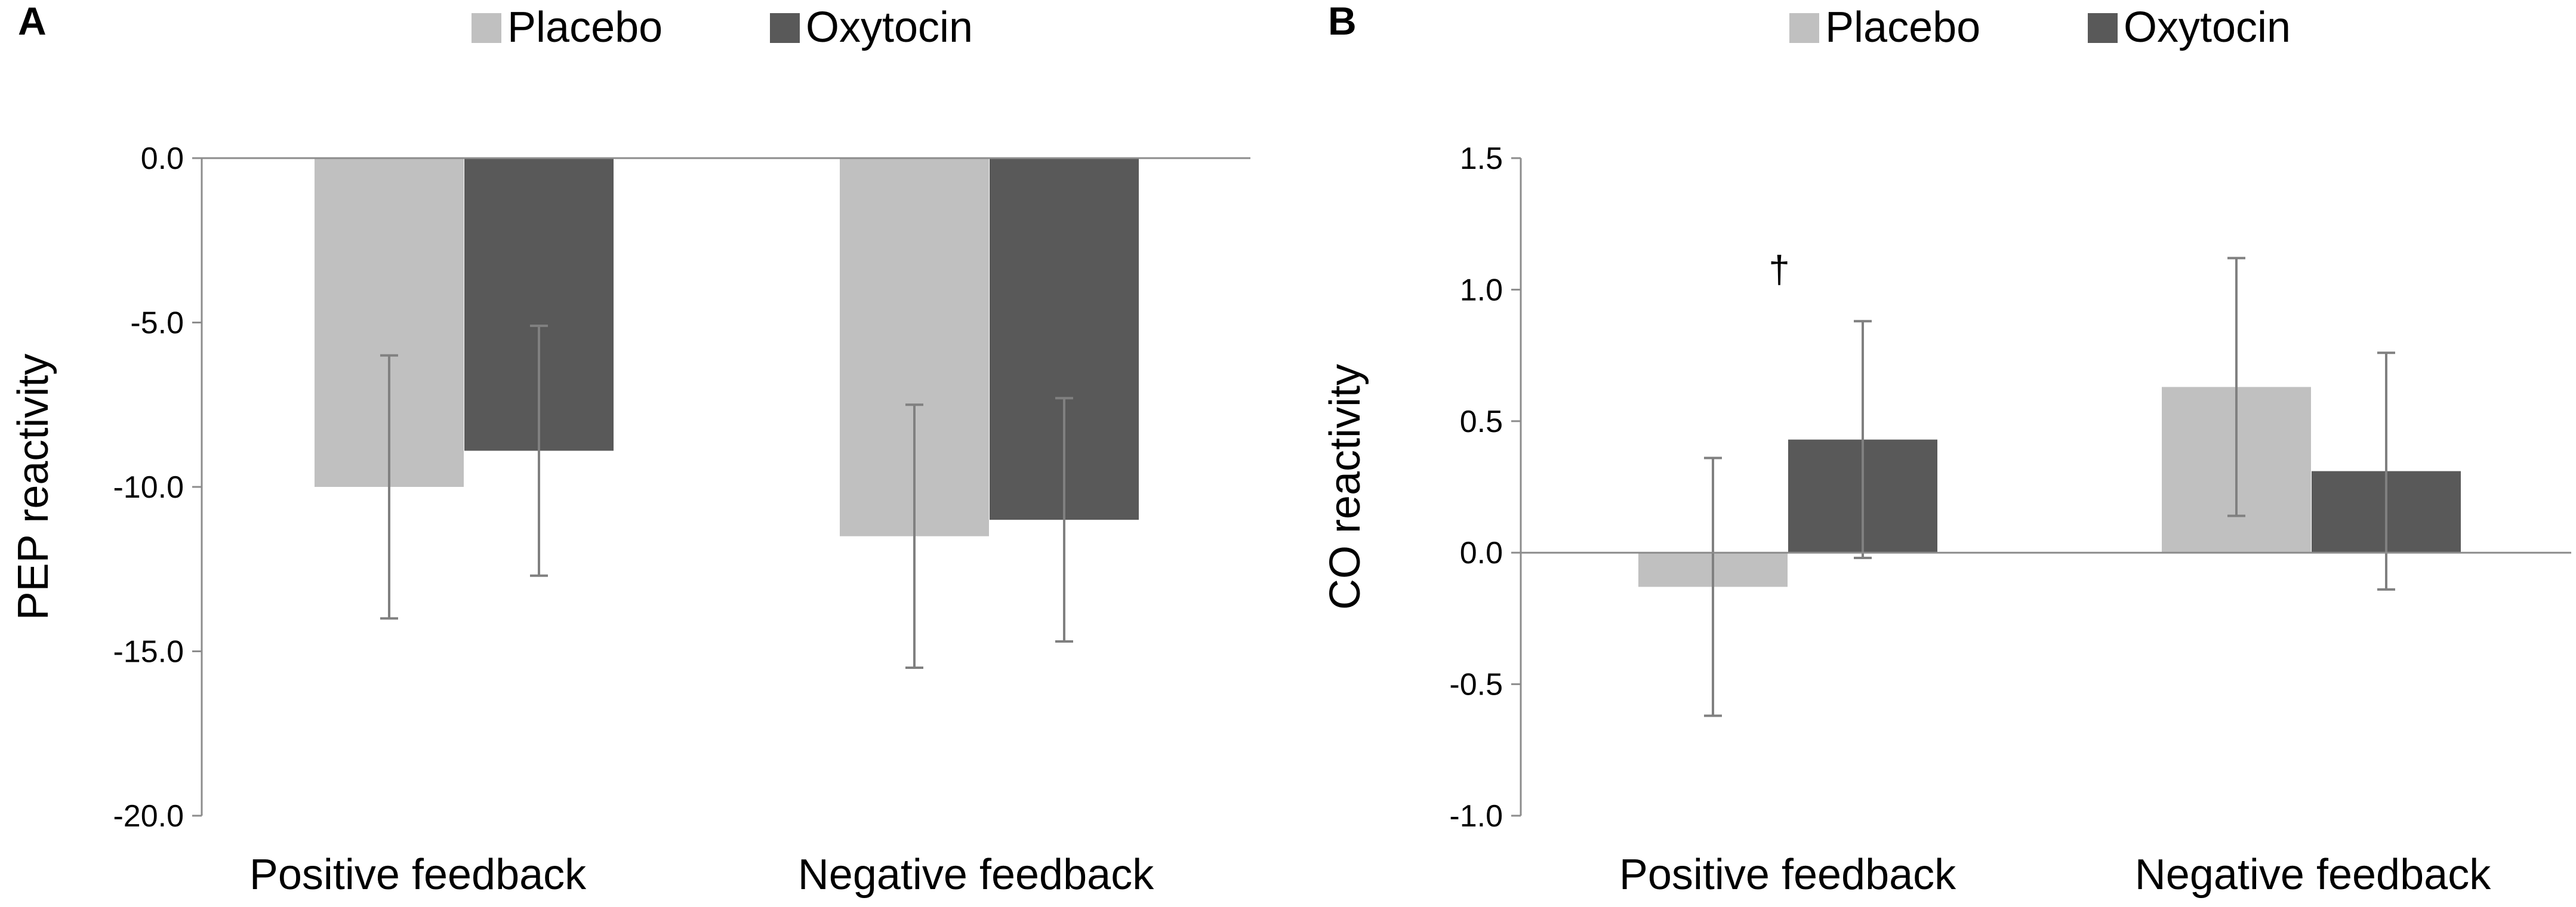 This screenshot has height=907, width=2576. I want to click on y-axis-title: CO reactivity, so click(1345, 487).